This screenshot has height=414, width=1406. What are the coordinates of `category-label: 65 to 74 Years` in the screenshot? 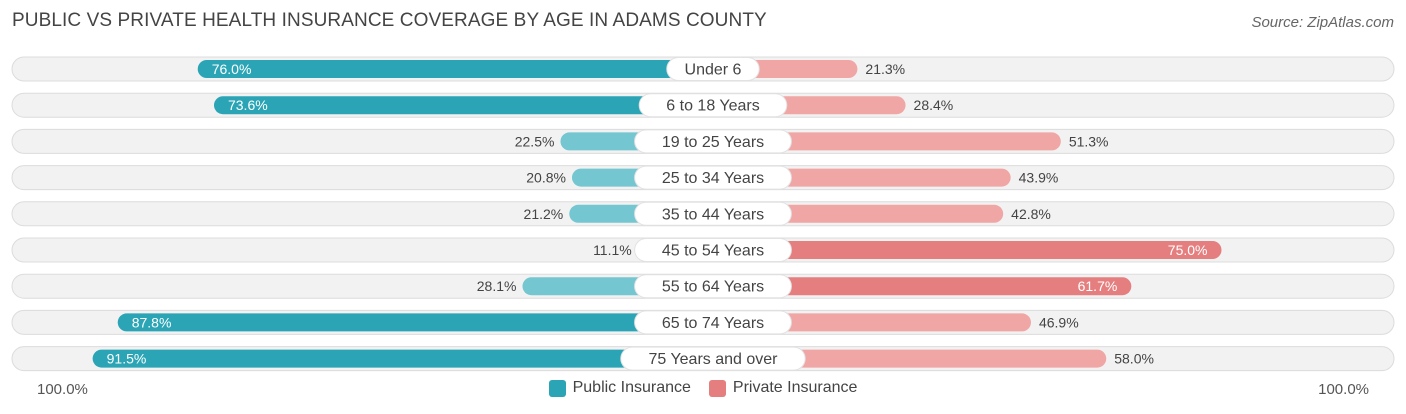 It's located at (713, 323).